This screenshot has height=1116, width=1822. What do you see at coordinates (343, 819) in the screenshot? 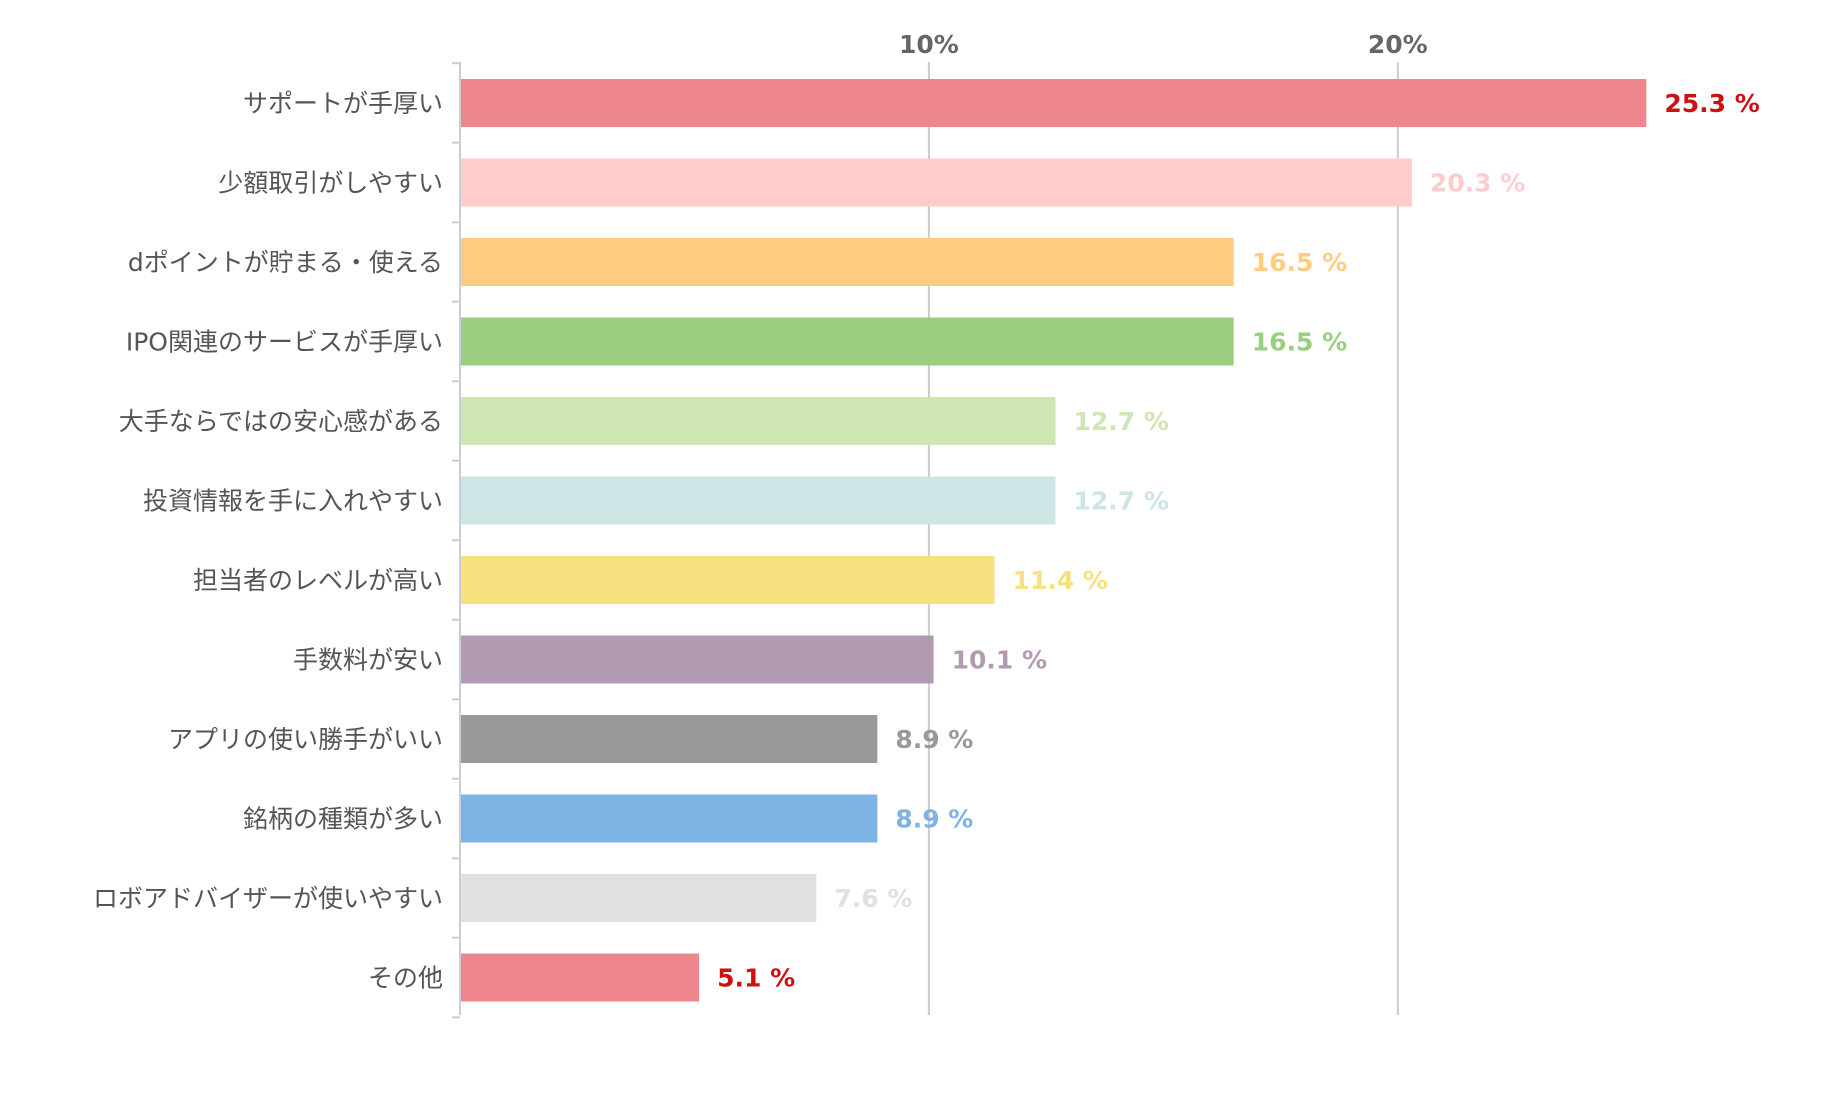
I see `category-label: 銘柄の種類が多い` at bounding box center [343, 819].